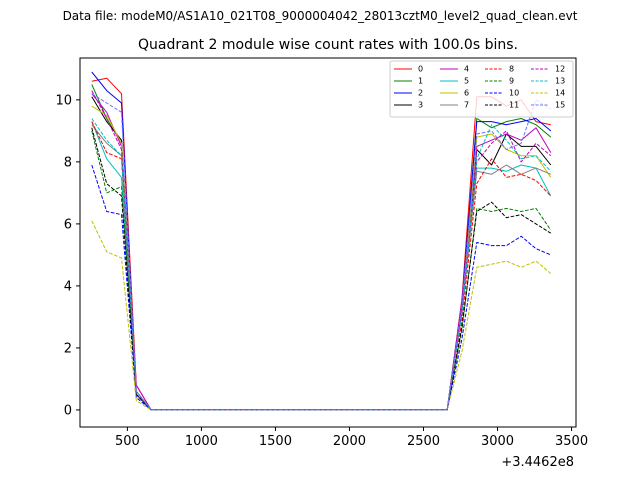 This screenshot has height=480, width=640. What do you see at coordinates (68, 162) in the screenshot?
I see `y-tick-label: 8` at bounding box center [68, 162].